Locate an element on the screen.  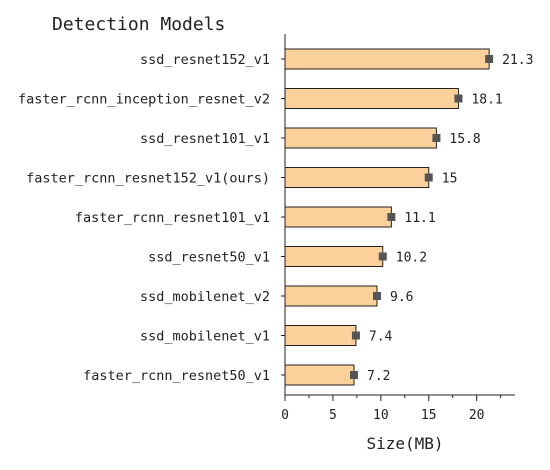
x-tick-label-10: 10 is located at coordinates (381, 415).